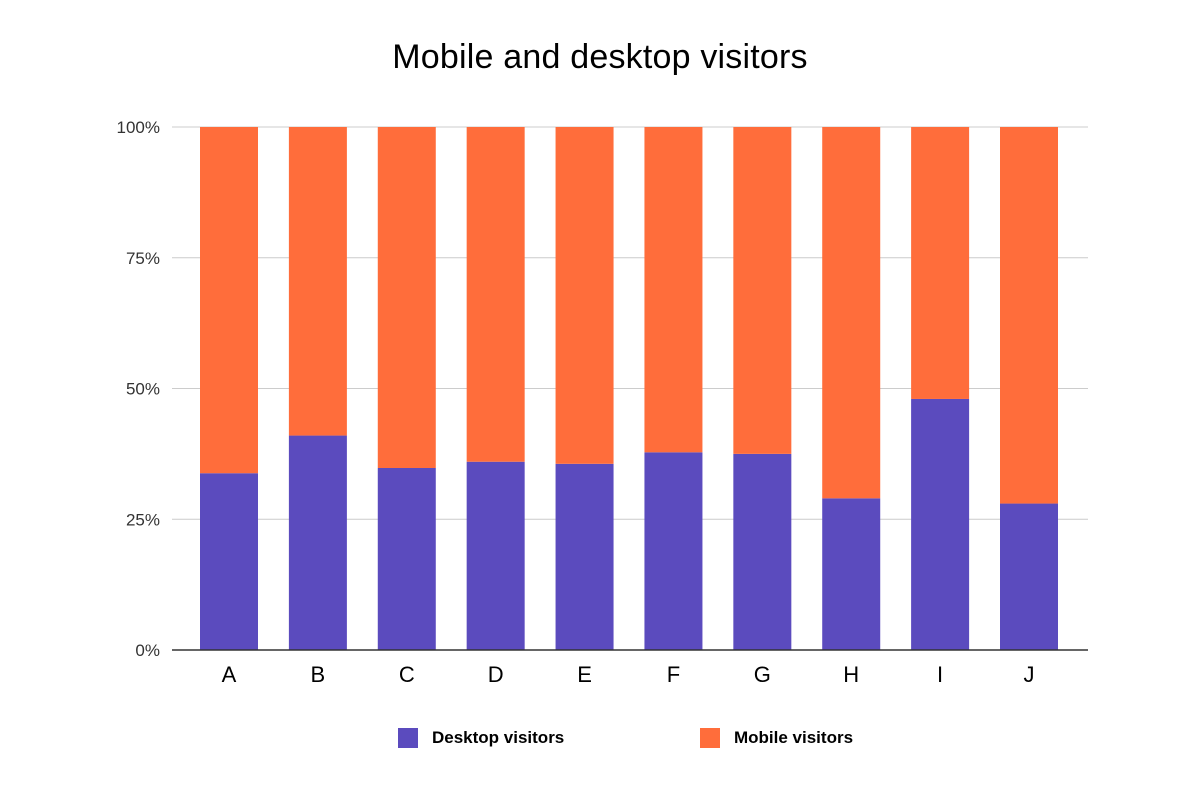 The width and height of the screenshot is (1200, 800). I want to click on bar-mobile-g, so click(762, 290).